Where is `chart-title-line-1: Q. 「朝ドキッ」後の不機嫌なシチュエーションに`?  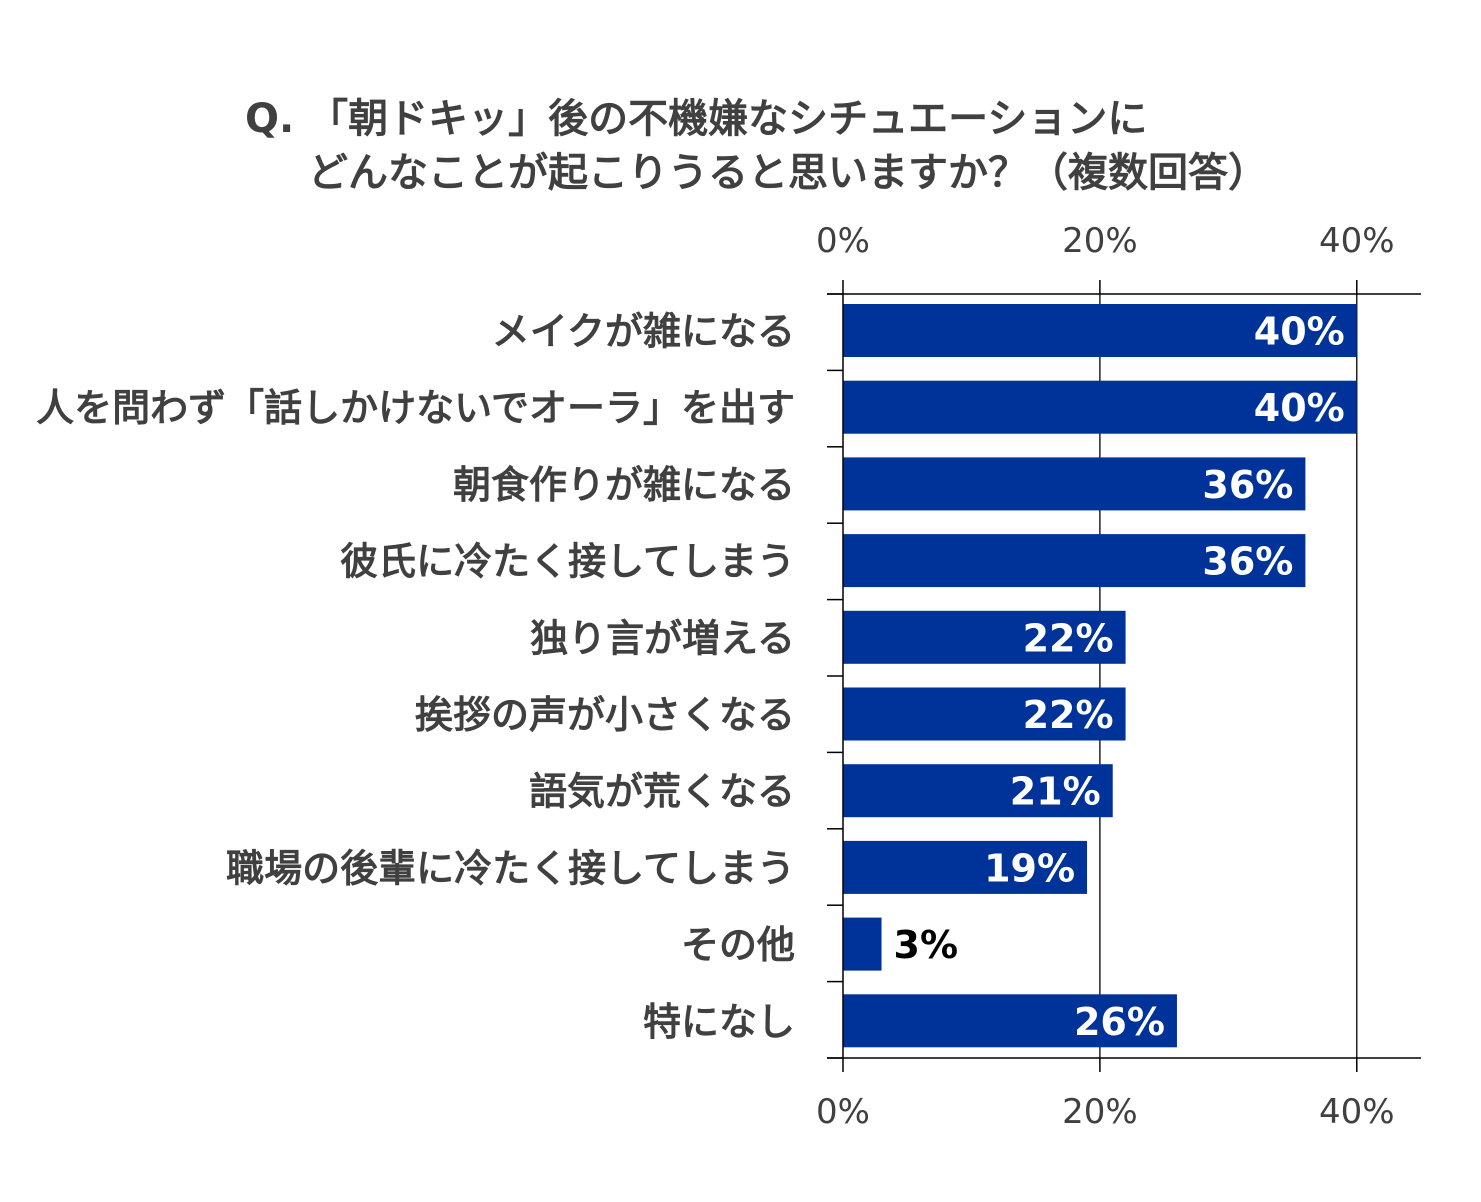 chart-title-line-1: Q. 「朝ドキッ」後の不機嫌なシチュエーションに is located at coordinates (696, 119).